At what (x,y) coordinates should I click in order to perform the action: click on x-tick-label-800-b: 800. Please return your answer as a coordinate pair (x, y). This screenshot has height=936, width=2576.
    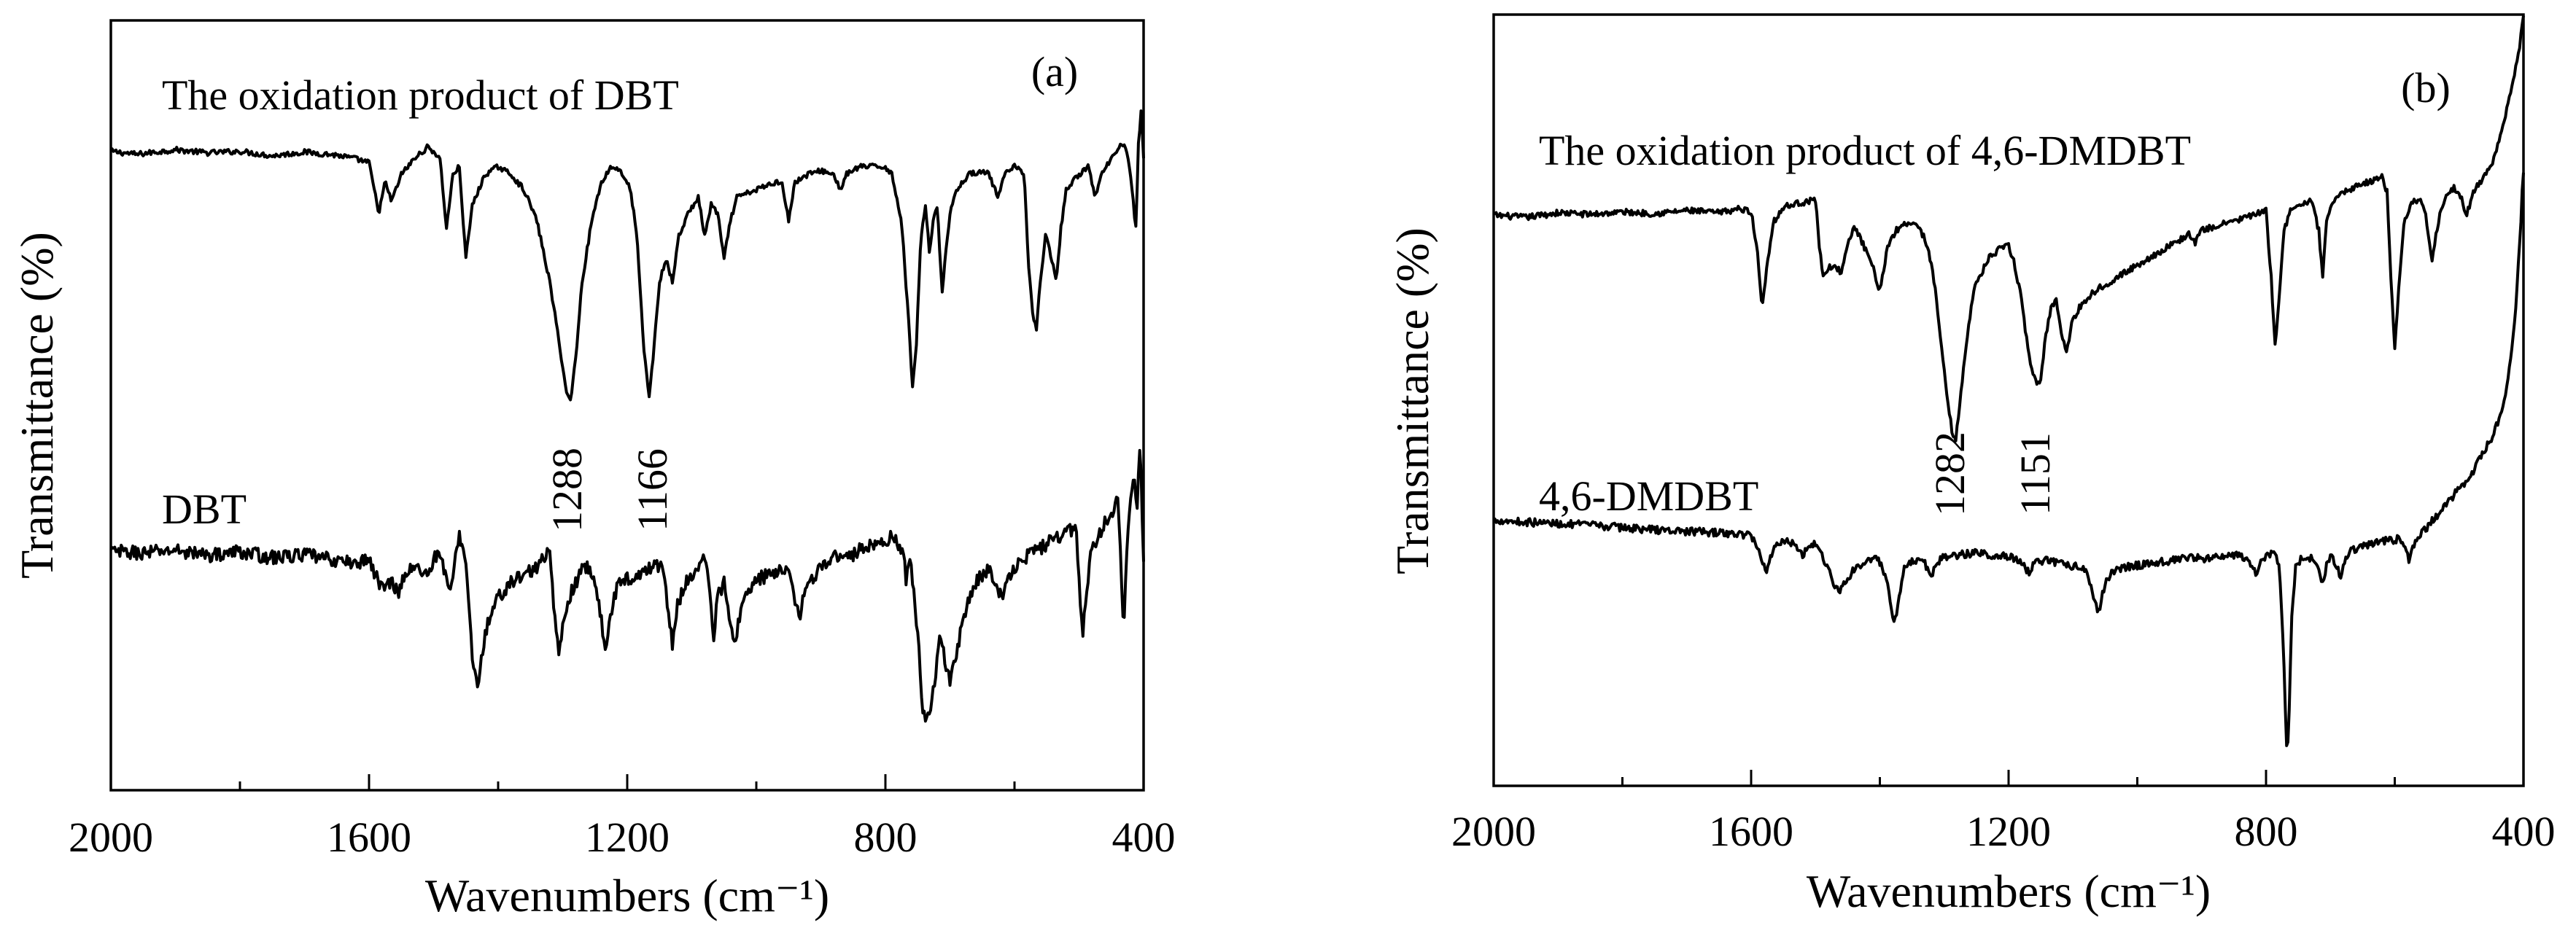
    Looking at the image, I should click on (2267, 831).